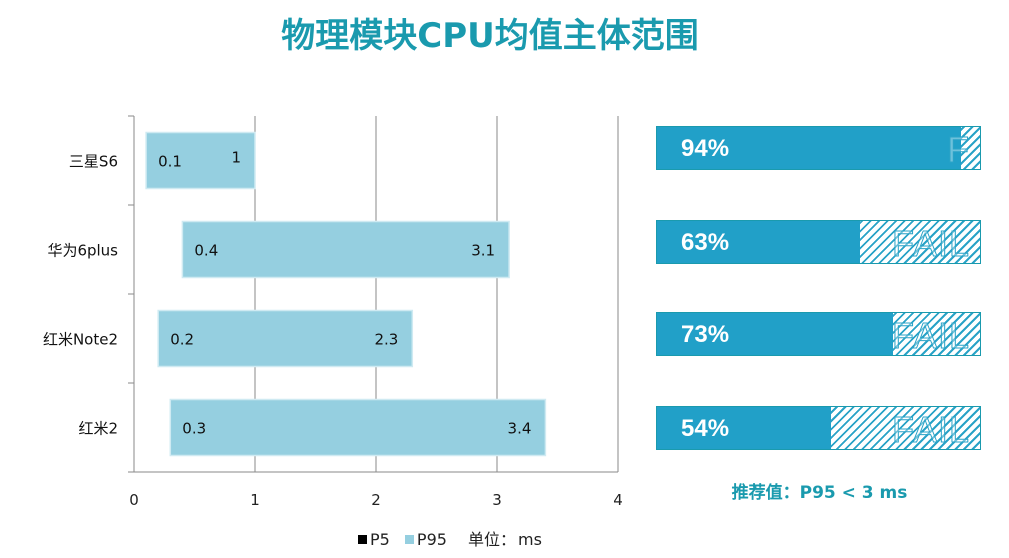 This screenshot has width=1009, height=558. I want to click on unit-value: ms, so click(530, 539).